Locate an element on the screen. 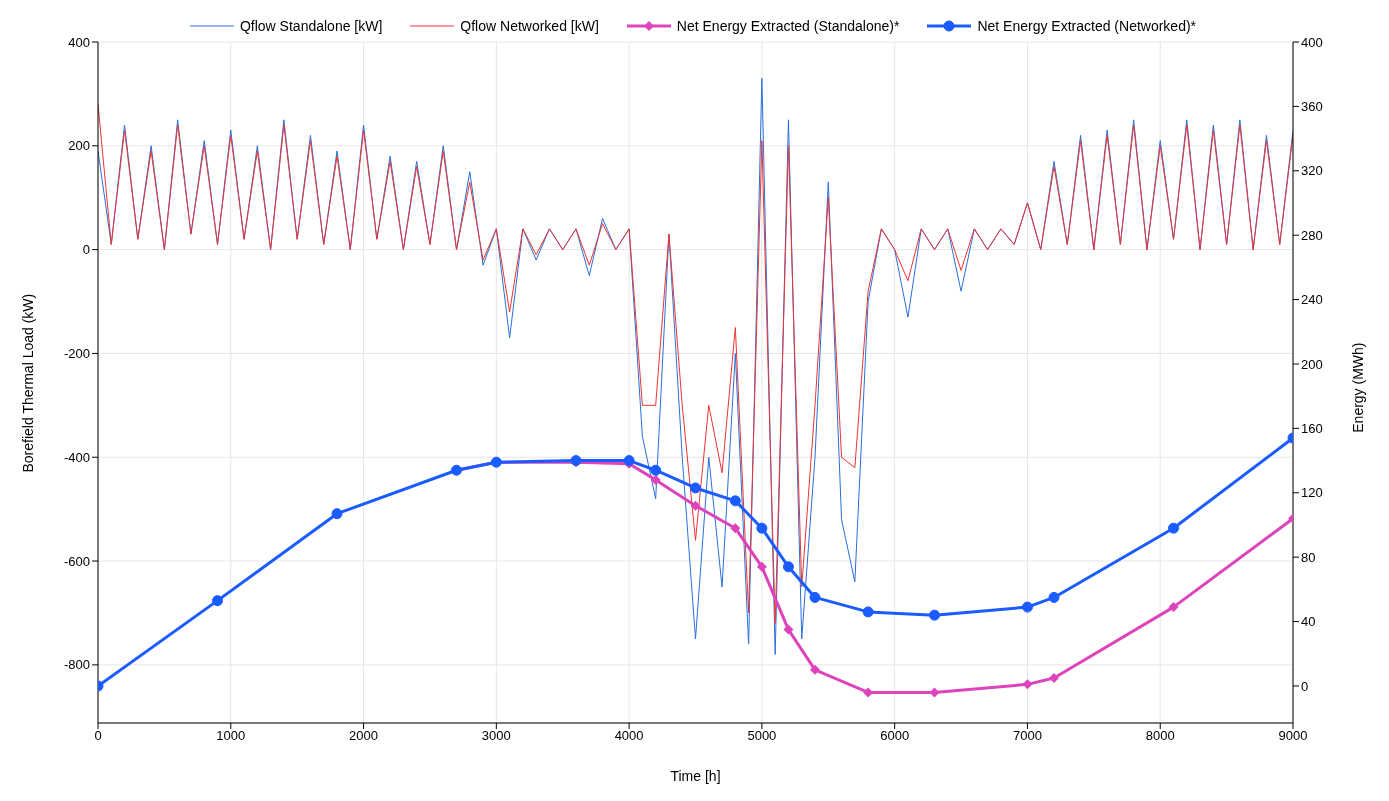  x-tick-label: 7000 is located at coordinates (1027, 736).